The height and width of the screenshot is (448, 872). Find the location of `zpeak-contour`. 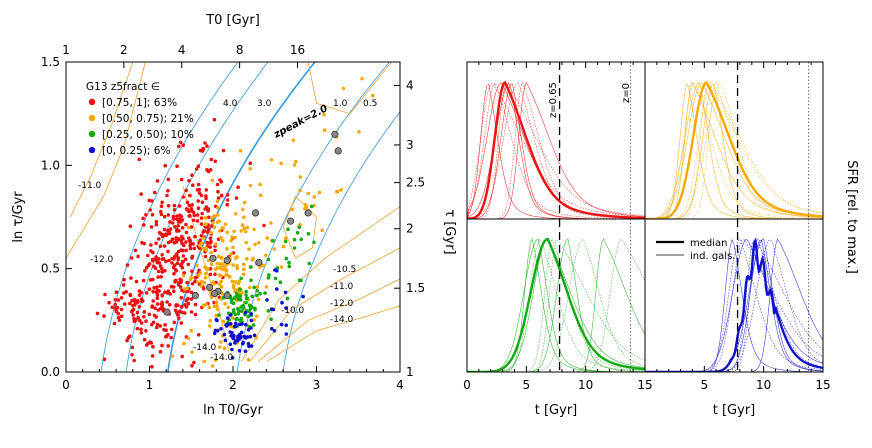

zpeak-contour is located at coordinates (313, 217).